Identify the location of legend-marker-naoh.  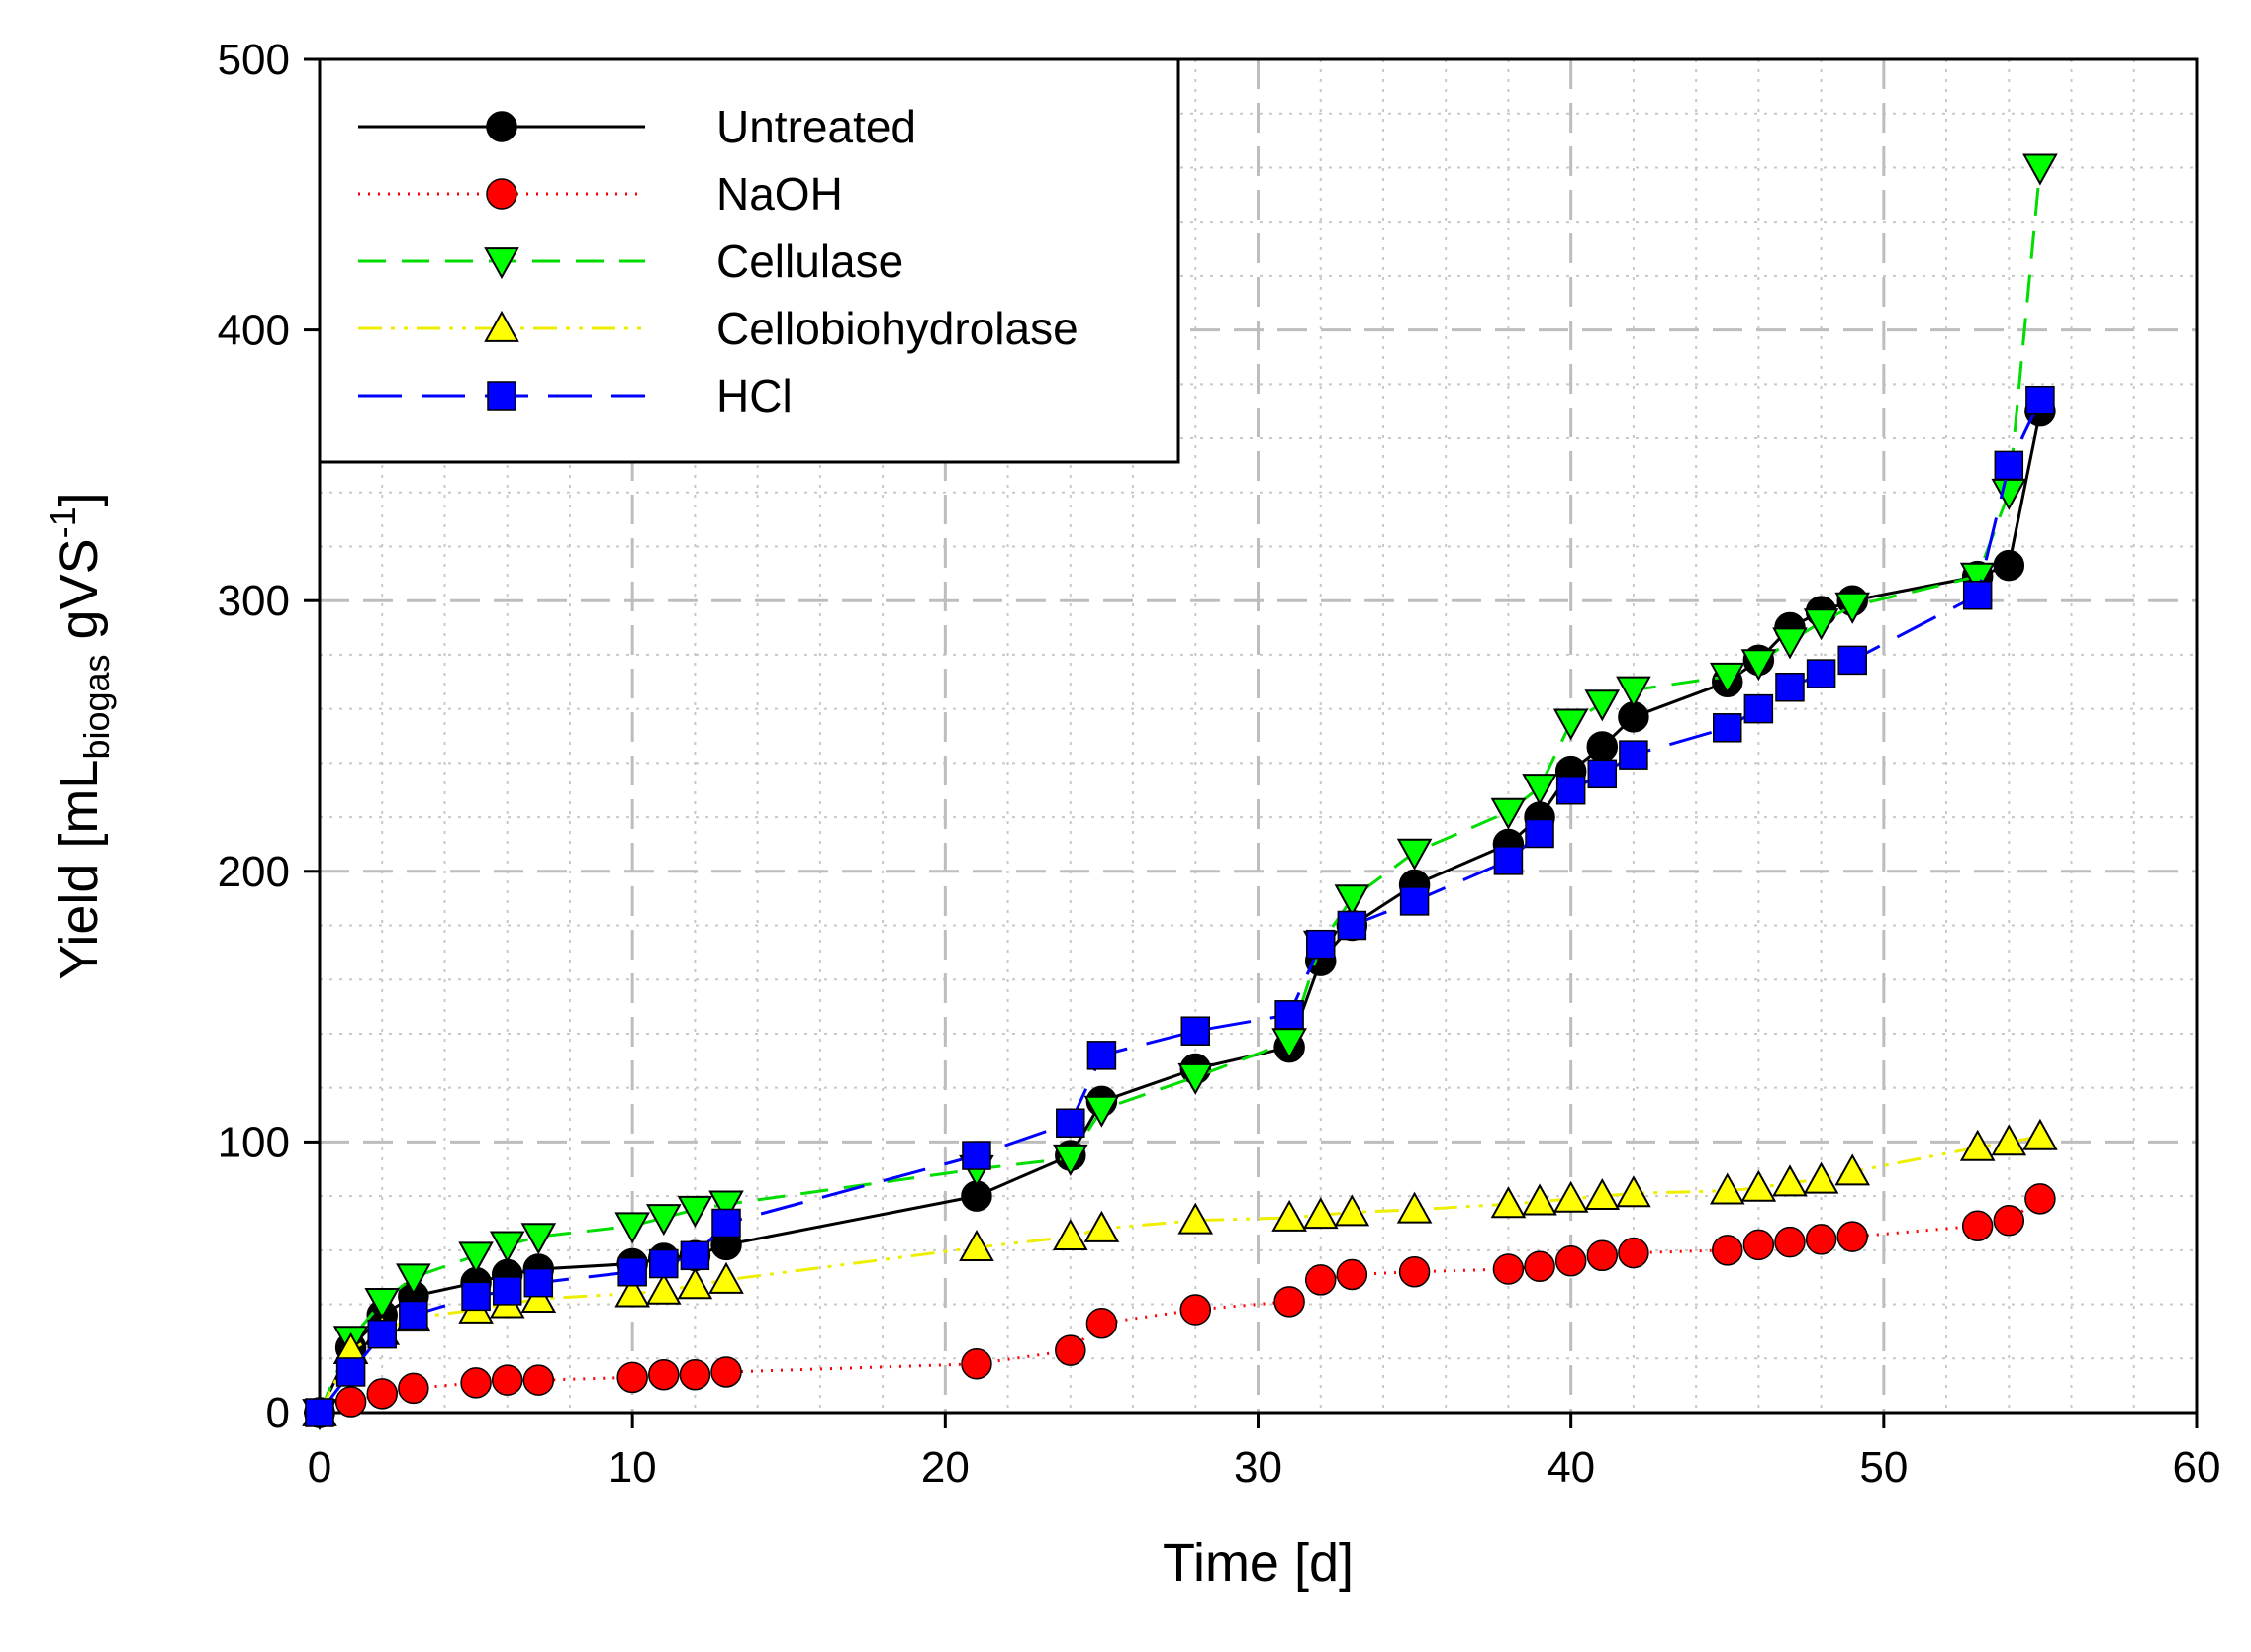
(501, 194).